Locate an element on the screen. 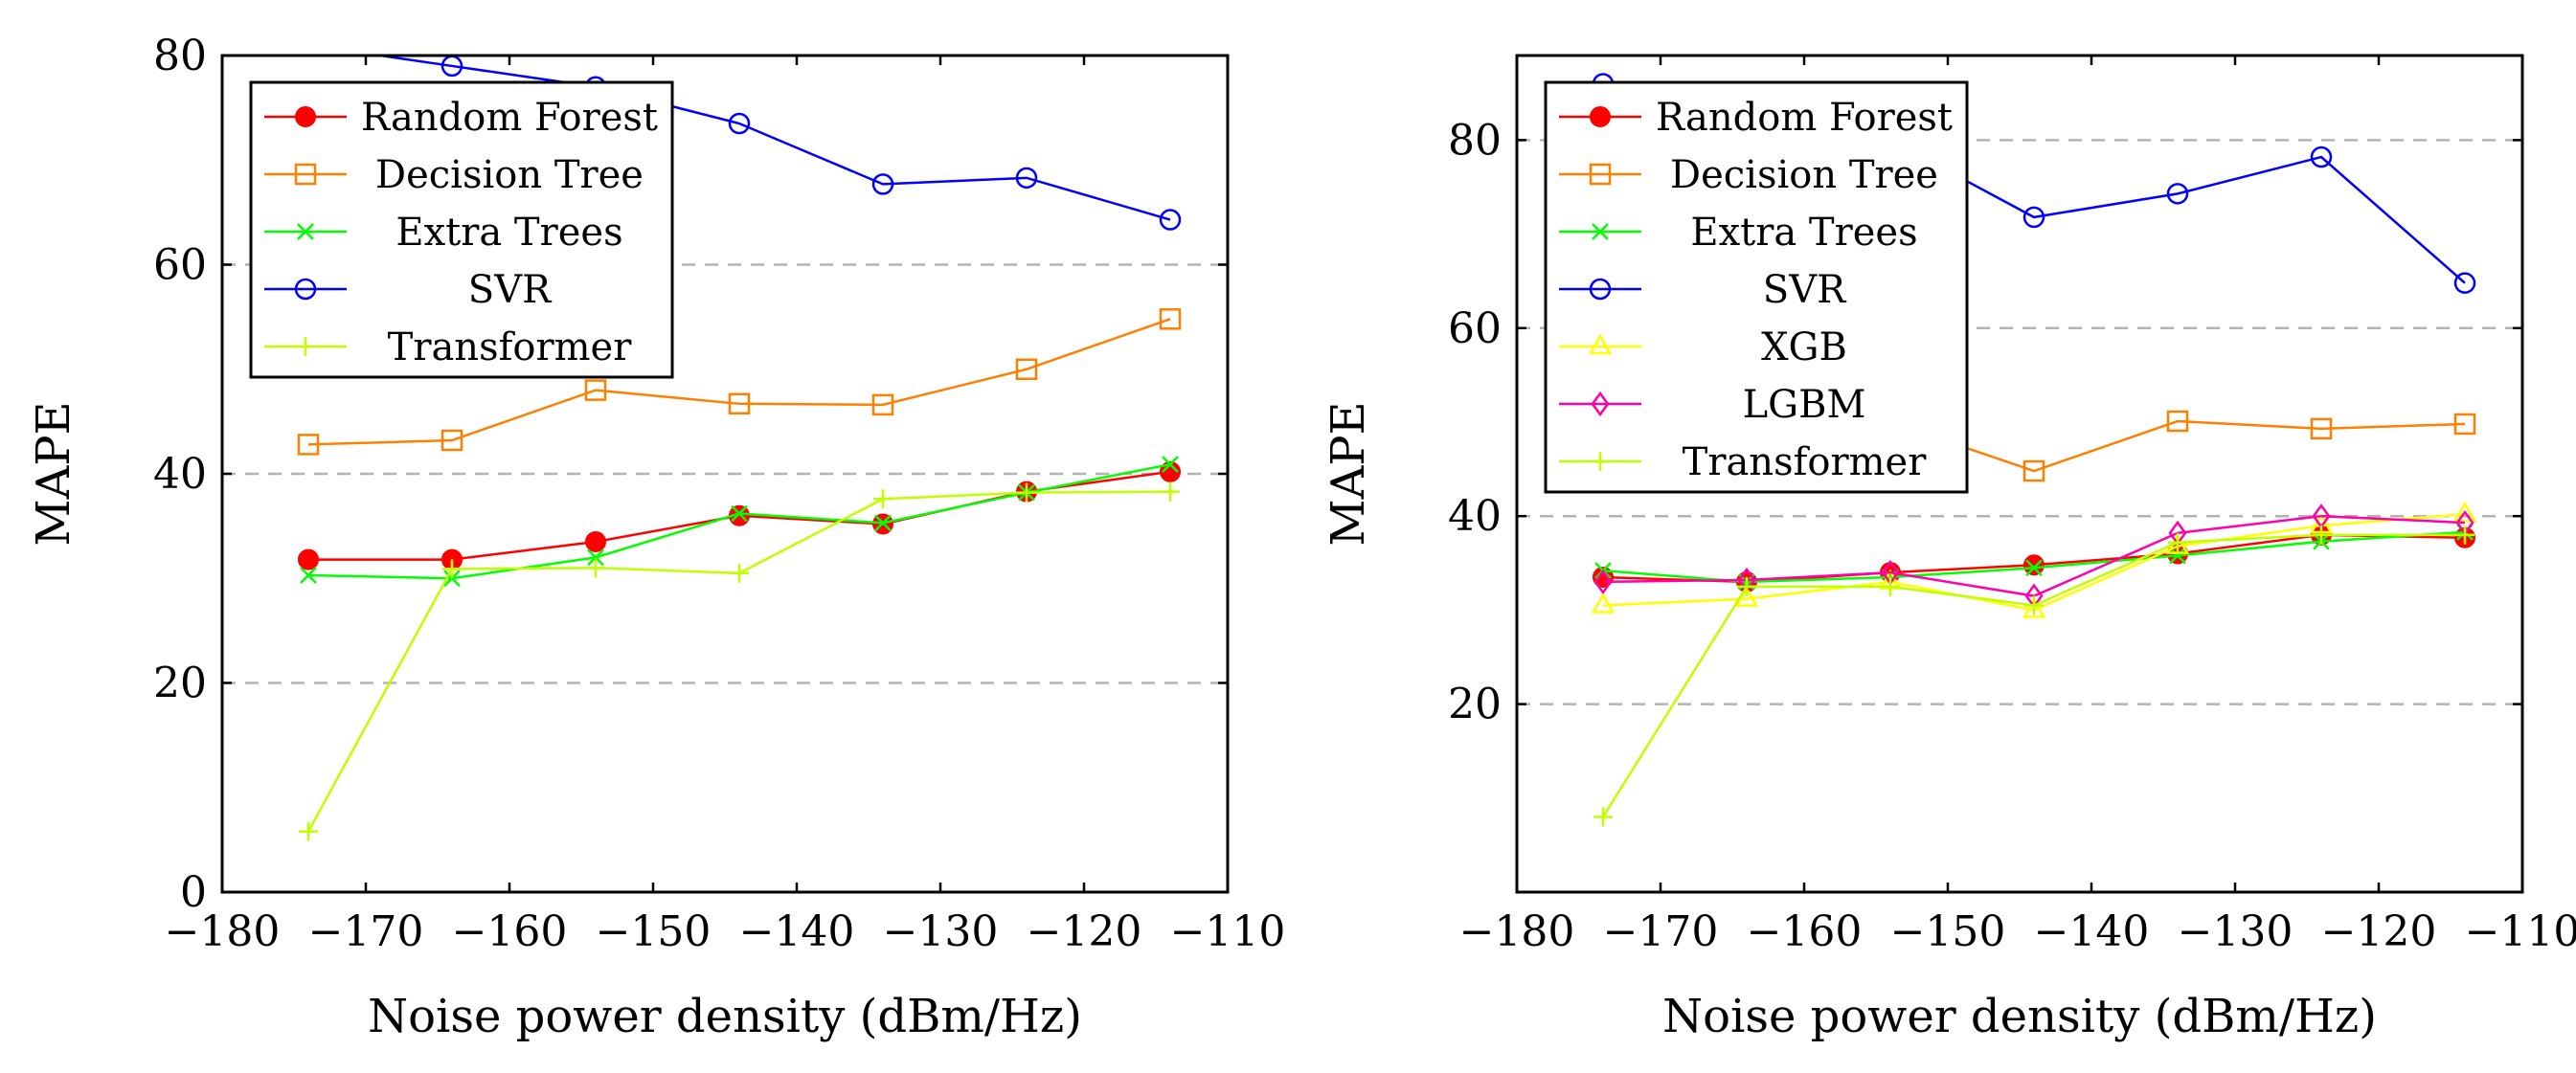 This screenshot has height=1073, width=2576. legend-label: LGBM is located at coordinates (1804, 405).